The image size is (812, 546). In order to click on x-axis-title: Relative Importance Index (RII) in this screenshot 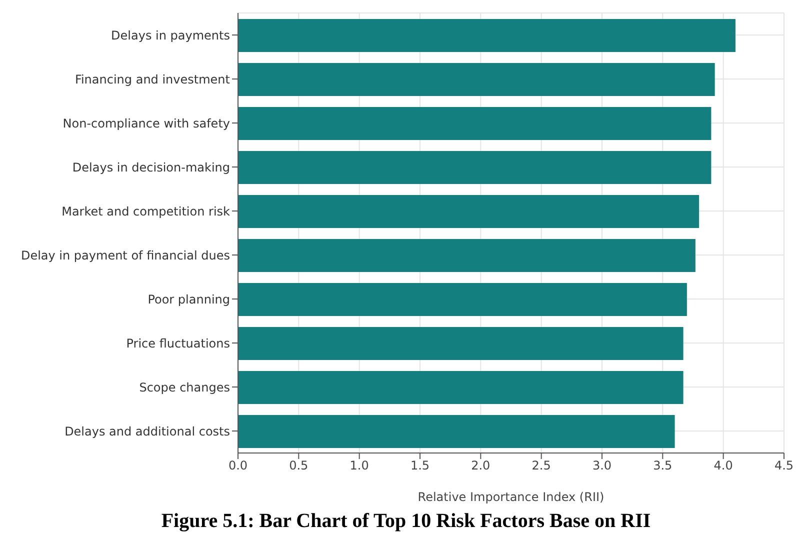, I will do `click(511, 497)`.